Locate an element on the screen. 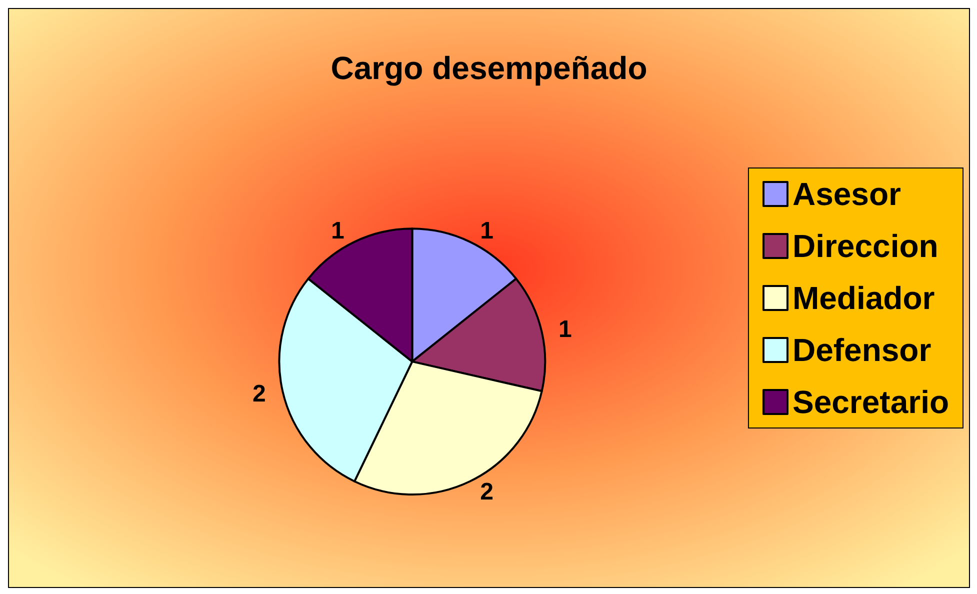 Image resolution: width=977 pixels, height=594 pixels. legend-label: Secretario is located at coordinates (870, 402).